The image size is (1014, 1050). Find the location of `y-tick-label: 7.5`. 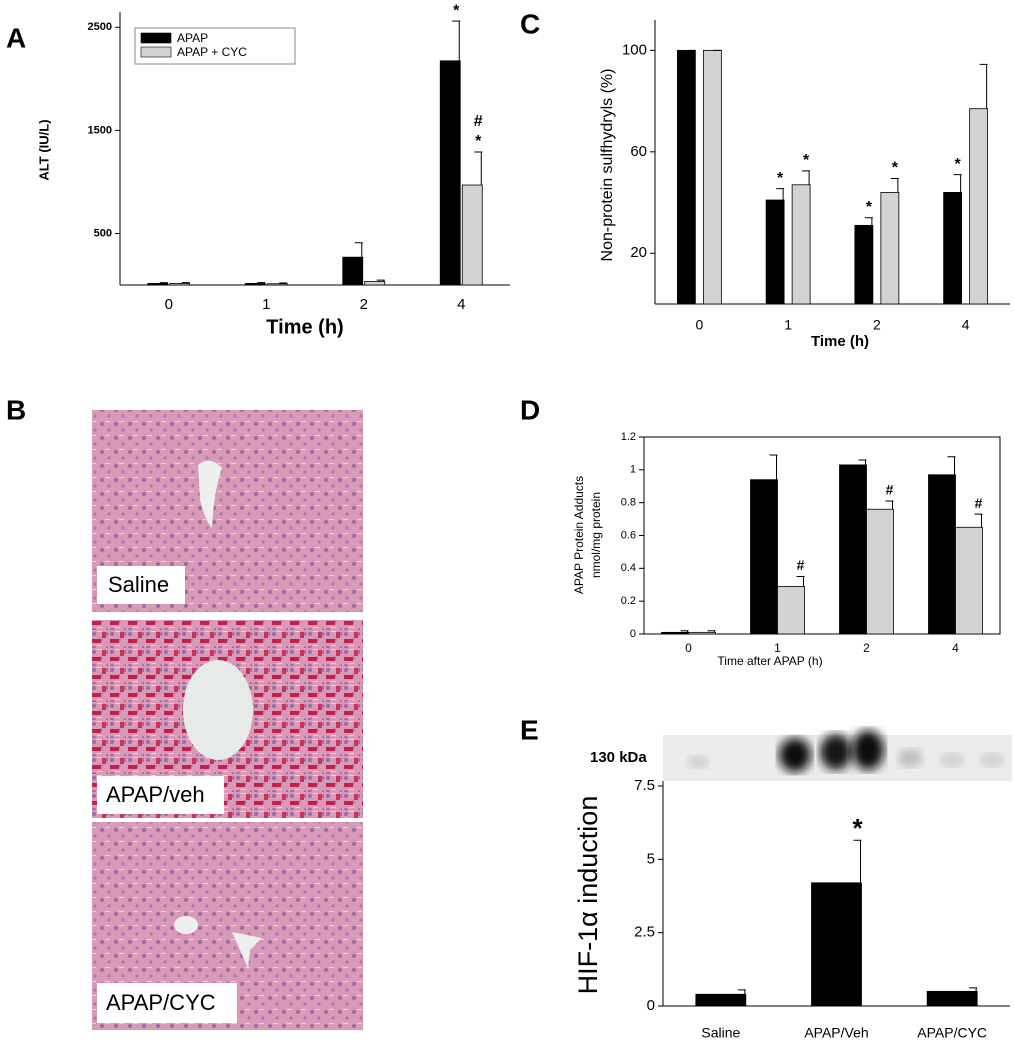

y-tick-label: 7.5 is located at coordinates (644, 785).